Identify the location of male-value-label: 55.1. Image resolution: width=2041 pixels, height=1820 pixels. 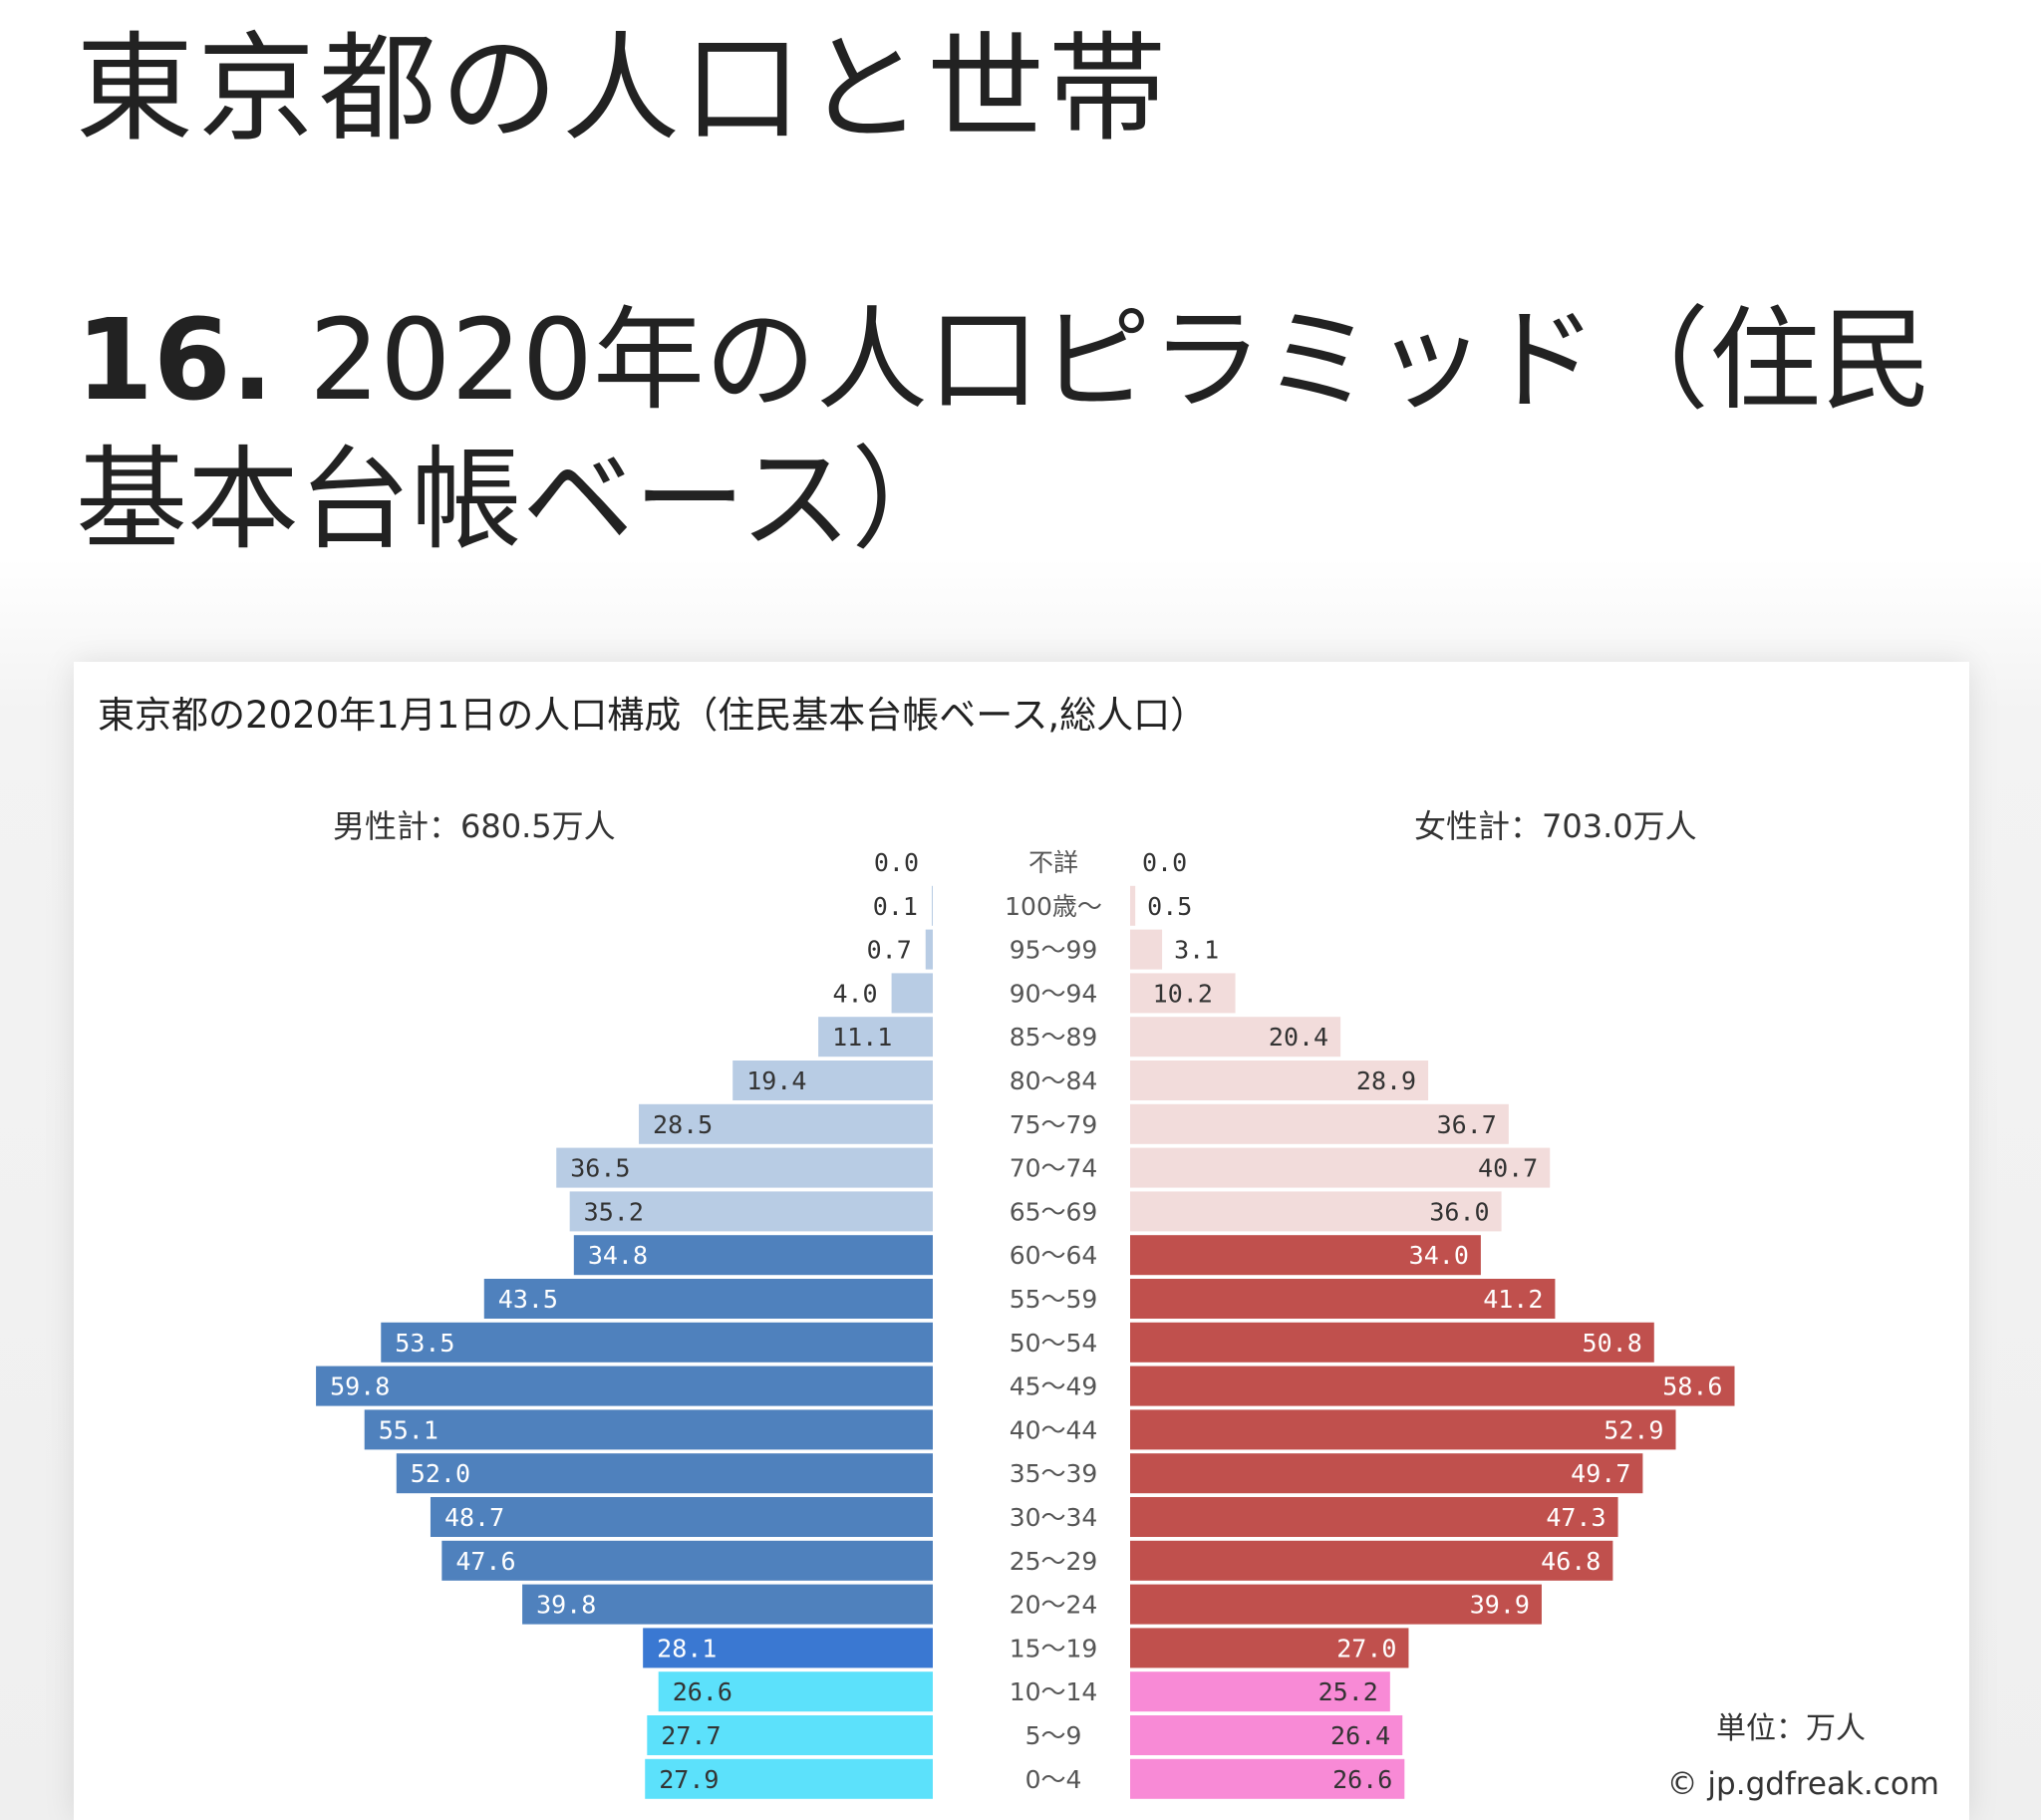
(408, 1429).